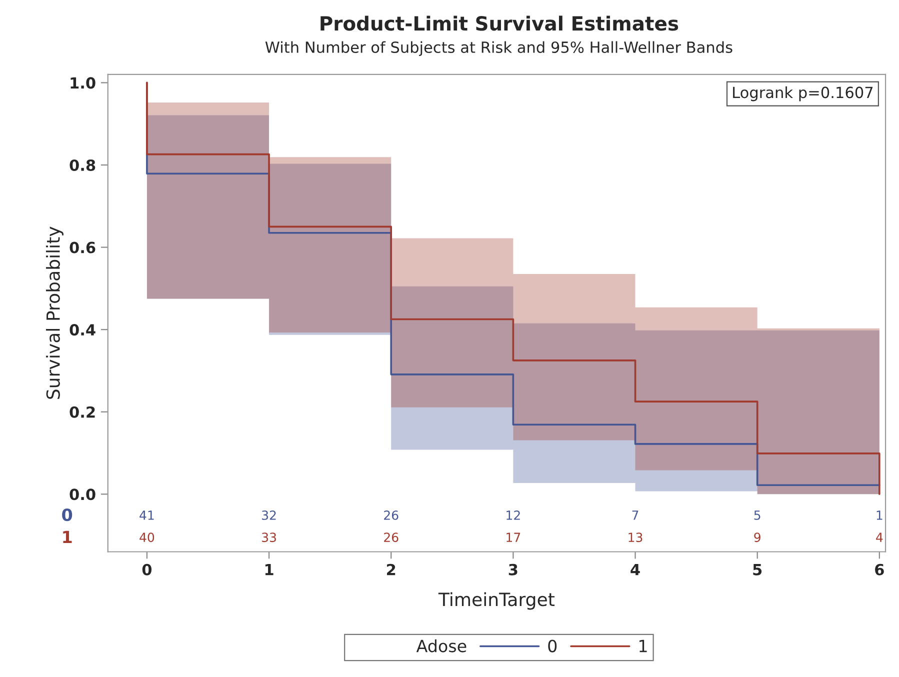 The width and height of the screenshot is (899, 677). I want to click on annotation: 9, so click(757, 537).